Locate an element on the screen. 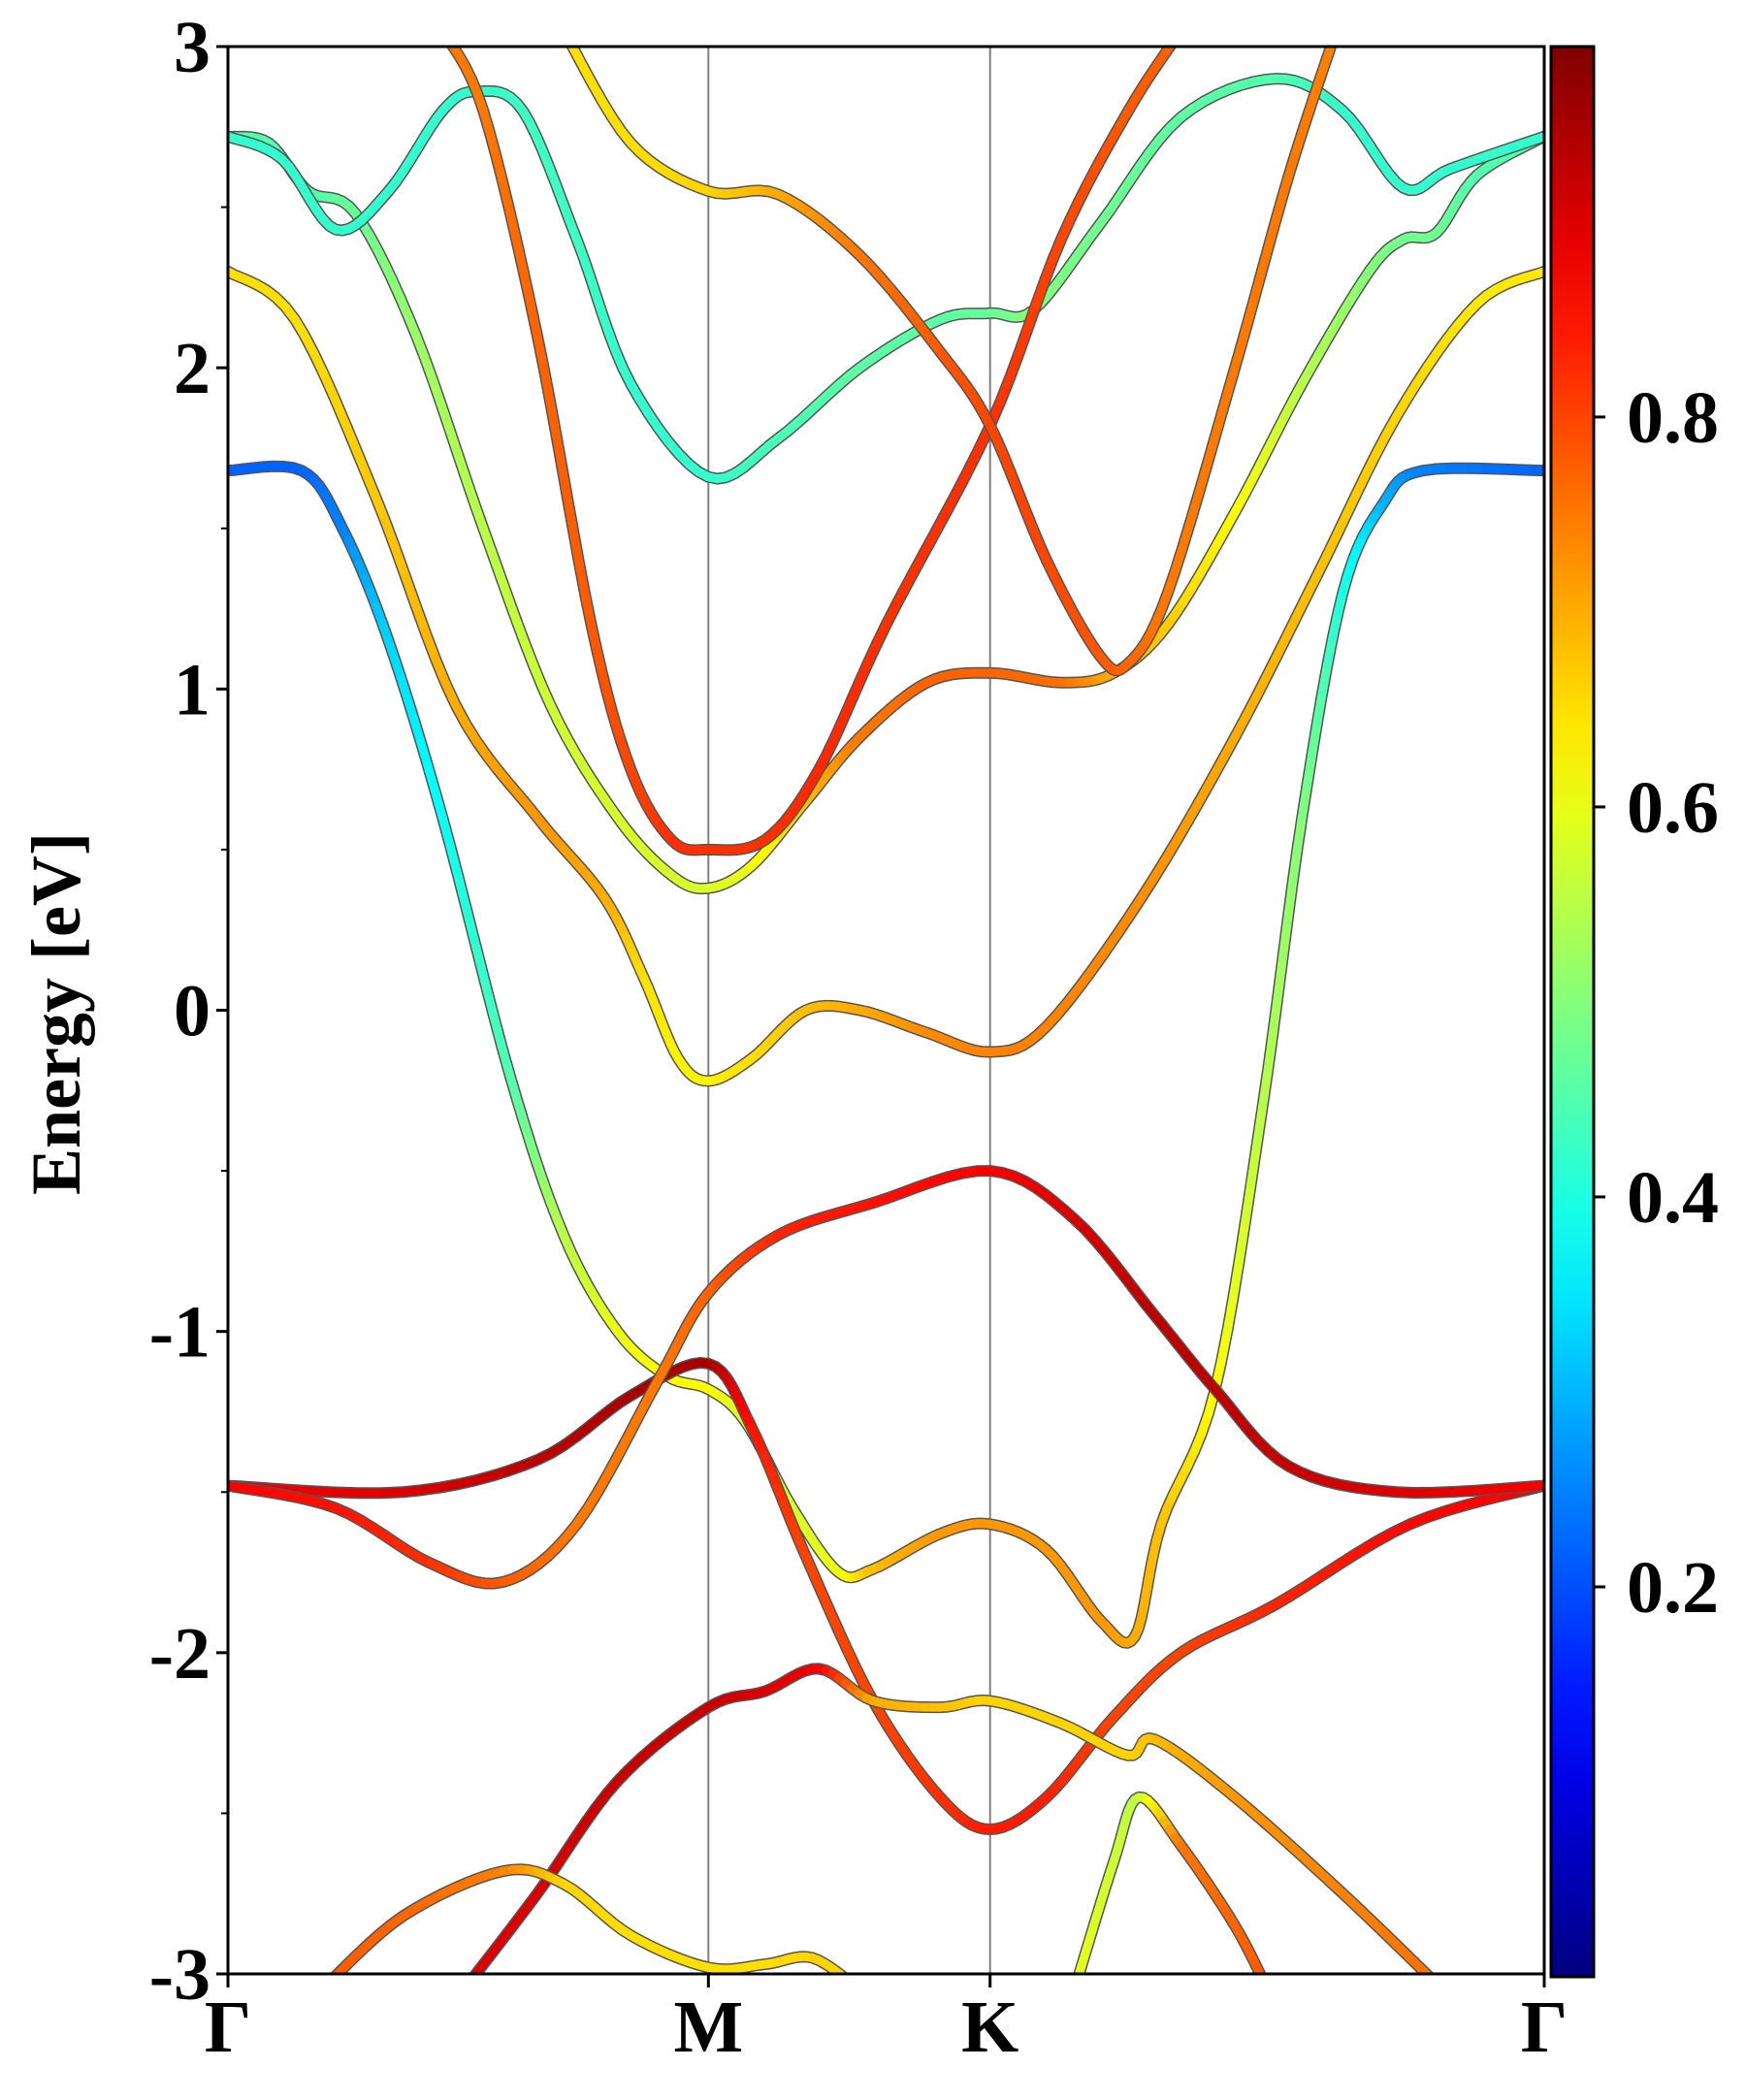  y-tick-label: -1 is located at coordinates (179, 1332).